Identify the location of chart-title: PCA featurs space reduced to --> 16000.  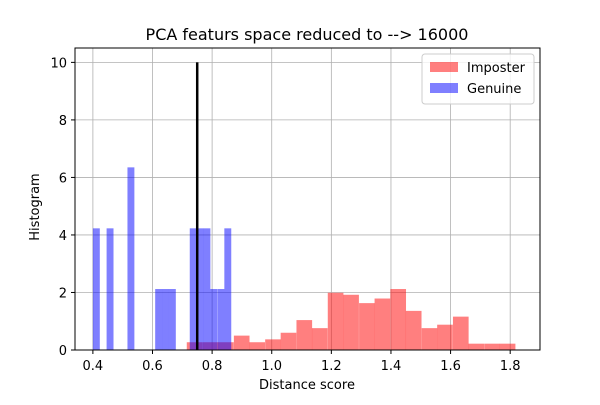
(307, 34).